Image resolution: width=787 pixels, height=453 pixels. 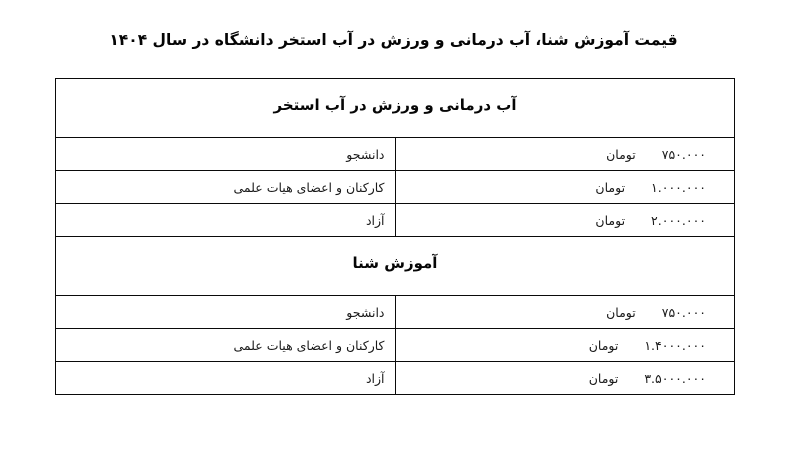 I want to click on price-amount: ۱.۰۰۰.۰۰۰, so click(x=678, y=187).